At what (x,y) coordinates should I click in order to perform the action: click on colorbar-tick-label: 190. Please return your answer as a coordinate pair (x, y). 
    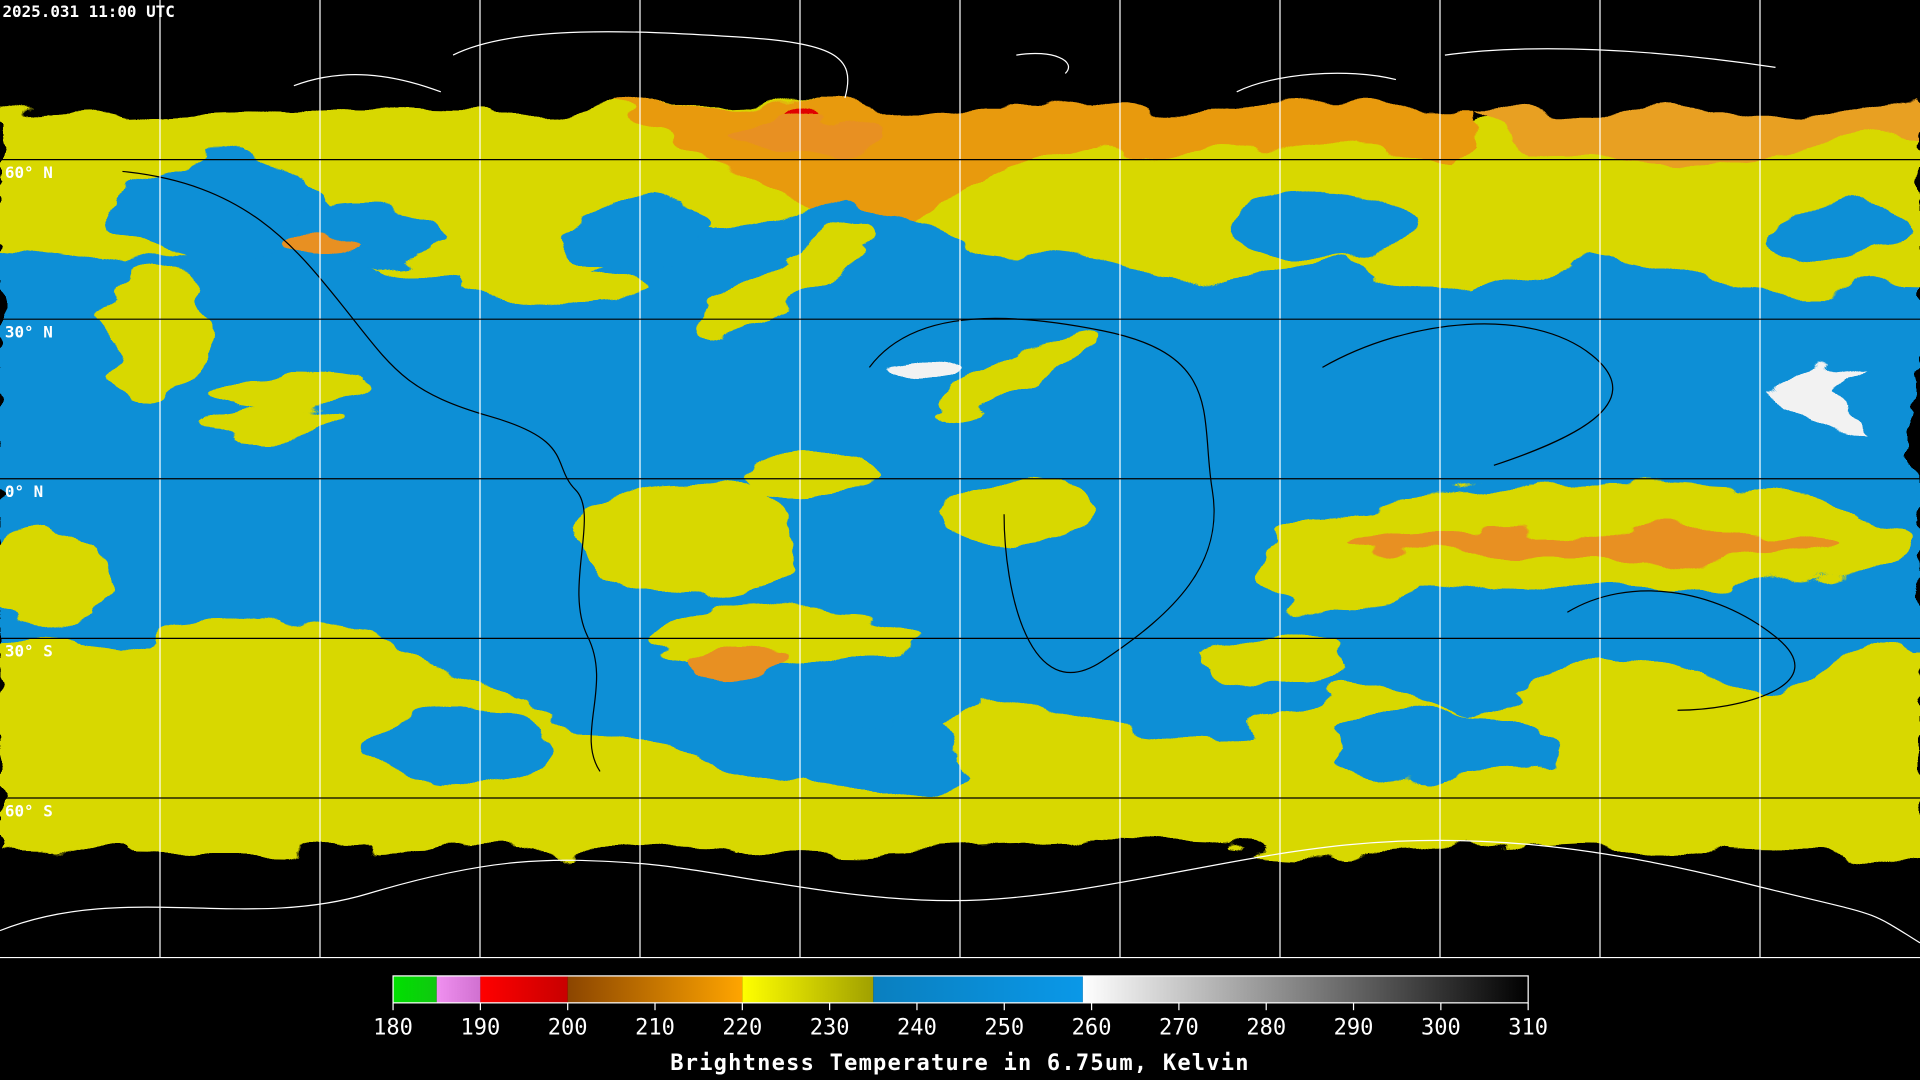
    Looking at the image, I should click on (480, 1028).